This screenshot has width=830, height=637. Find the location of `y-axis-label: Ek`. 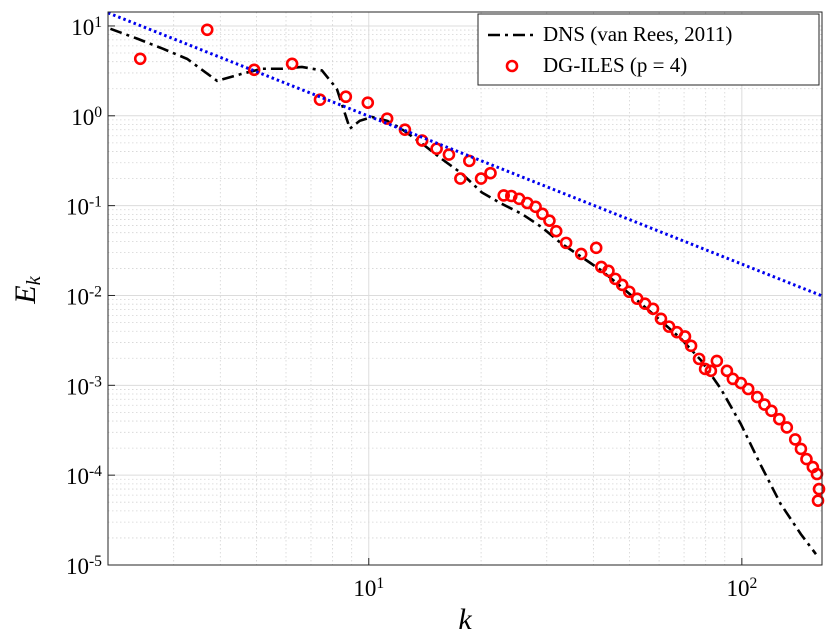

y-axis-label: Ek is located at coordinates (27, 289).